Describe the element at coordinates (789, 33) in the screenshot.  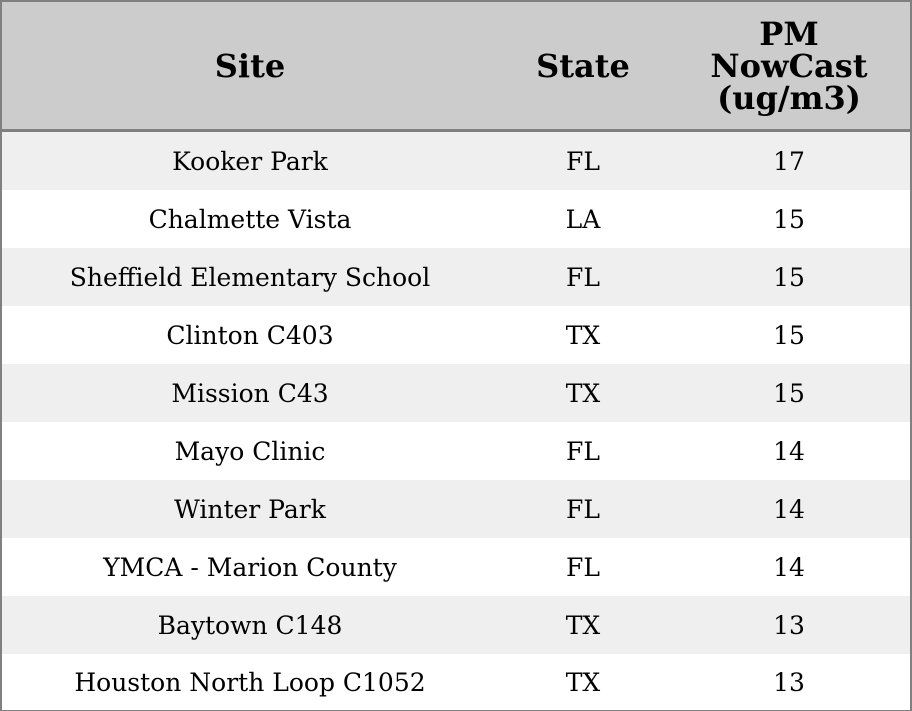
I see `header-pm-line-1: PM` at that location.